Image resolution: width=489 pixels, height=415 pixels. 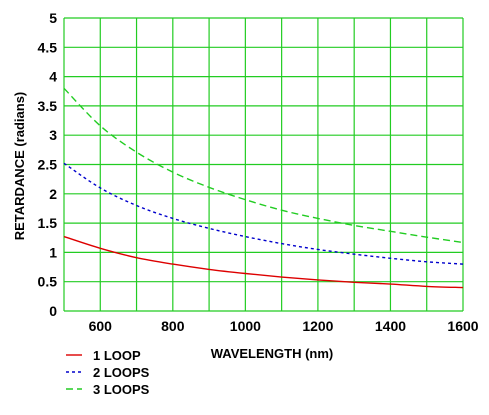 What do you see at coordinates (48, 47) in the screenshot?
I see `y-tick-label: 4.5` at bounding box center [48, 47].